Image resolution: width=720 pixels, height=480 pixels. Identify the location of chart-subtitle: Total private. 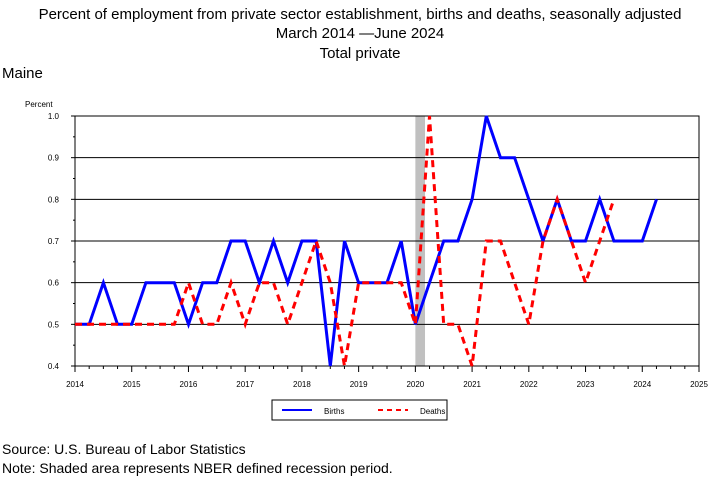
(360, 53).